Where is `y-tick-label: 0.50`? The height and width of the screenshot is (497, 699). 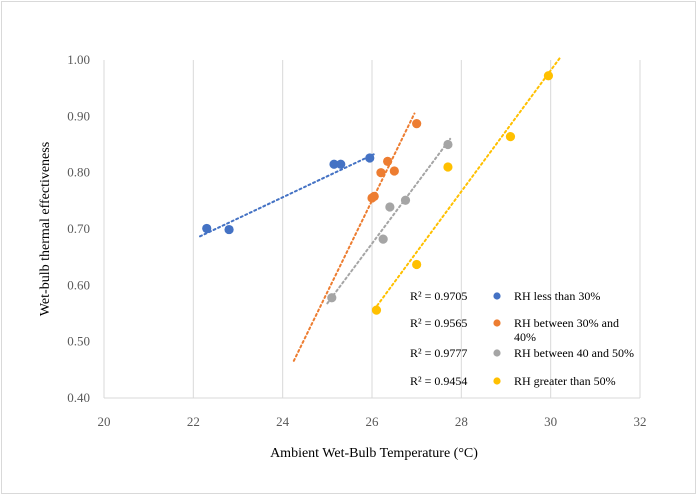
y-tick-label: 0.50 is located at coordinates (78, 341).